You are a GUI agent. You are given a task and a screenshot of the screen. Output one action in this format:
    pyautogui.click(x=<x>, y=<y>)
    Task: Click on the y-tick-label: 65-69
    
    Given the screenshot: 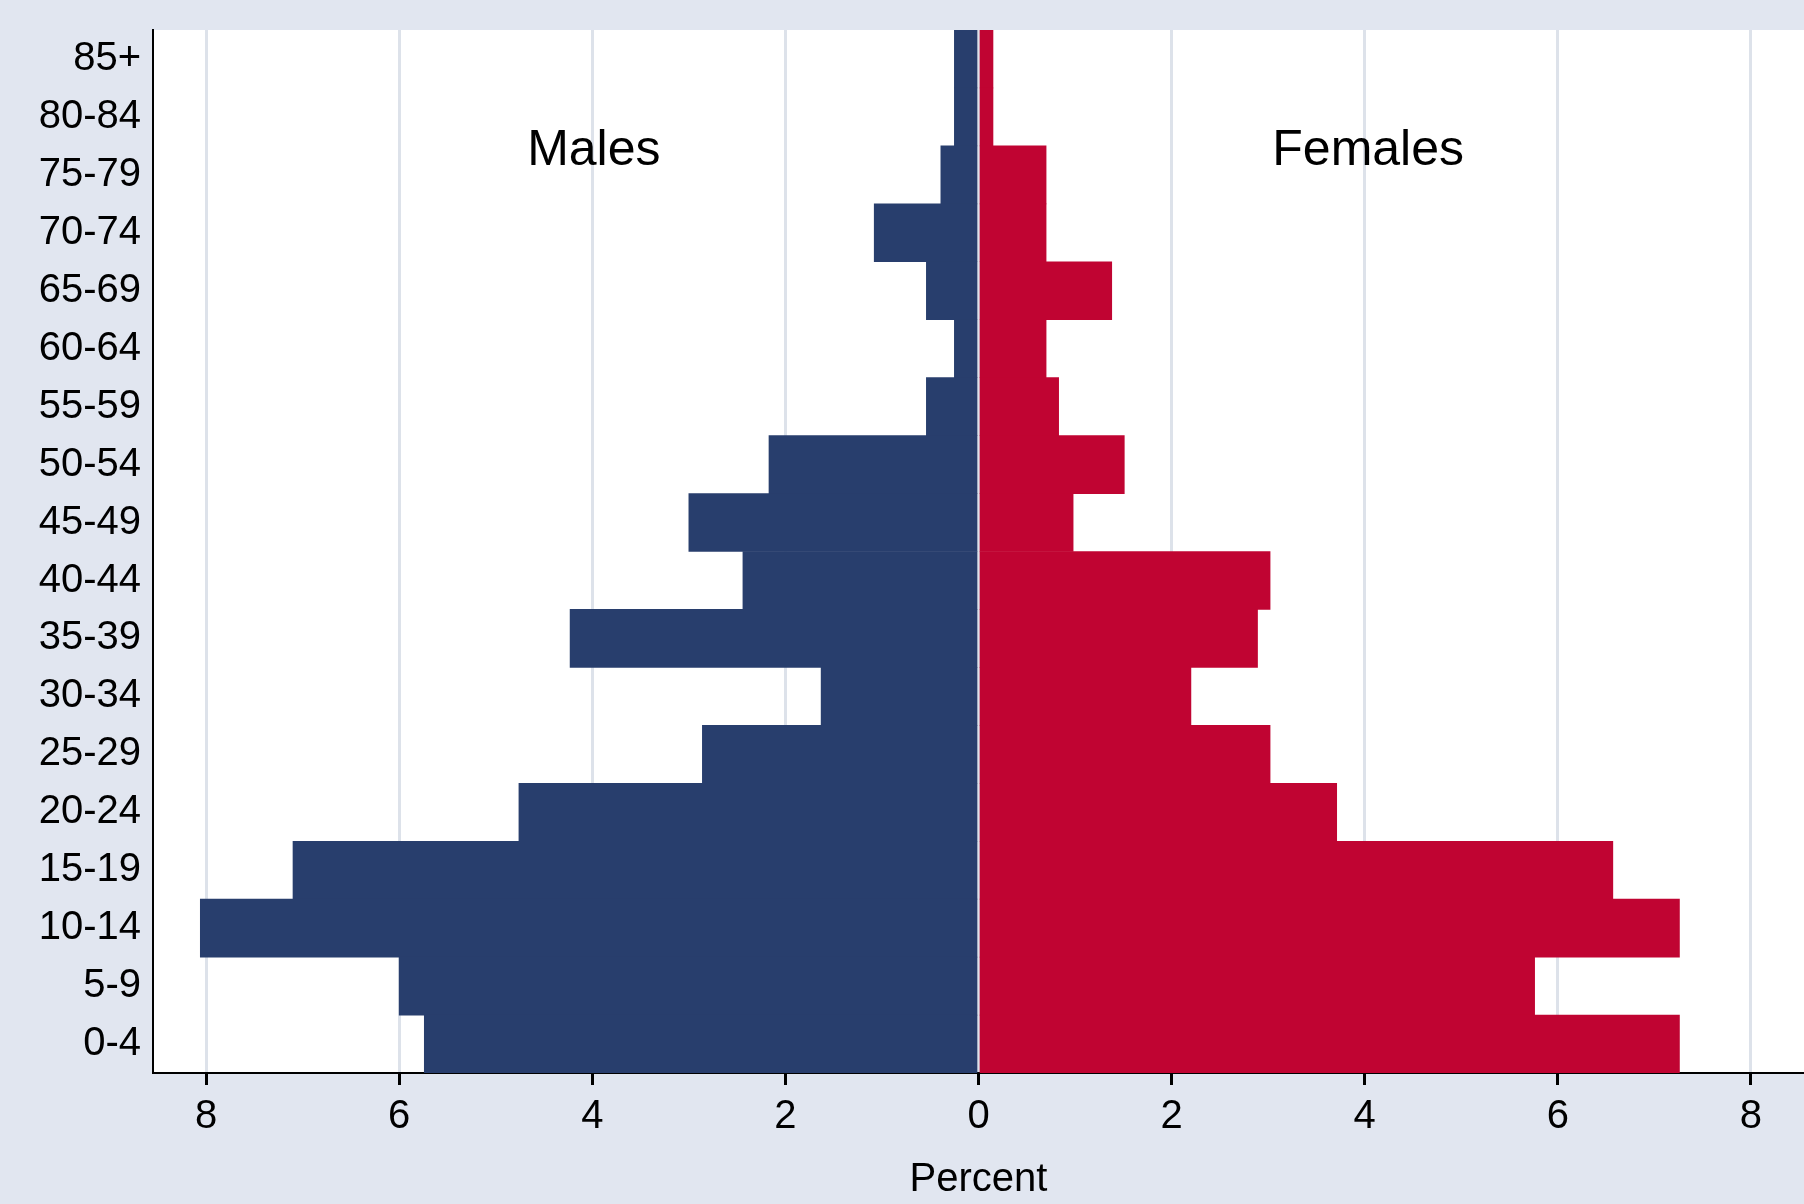 What is the action you would take?
    pyautogui.click(x=89, y=287)
    